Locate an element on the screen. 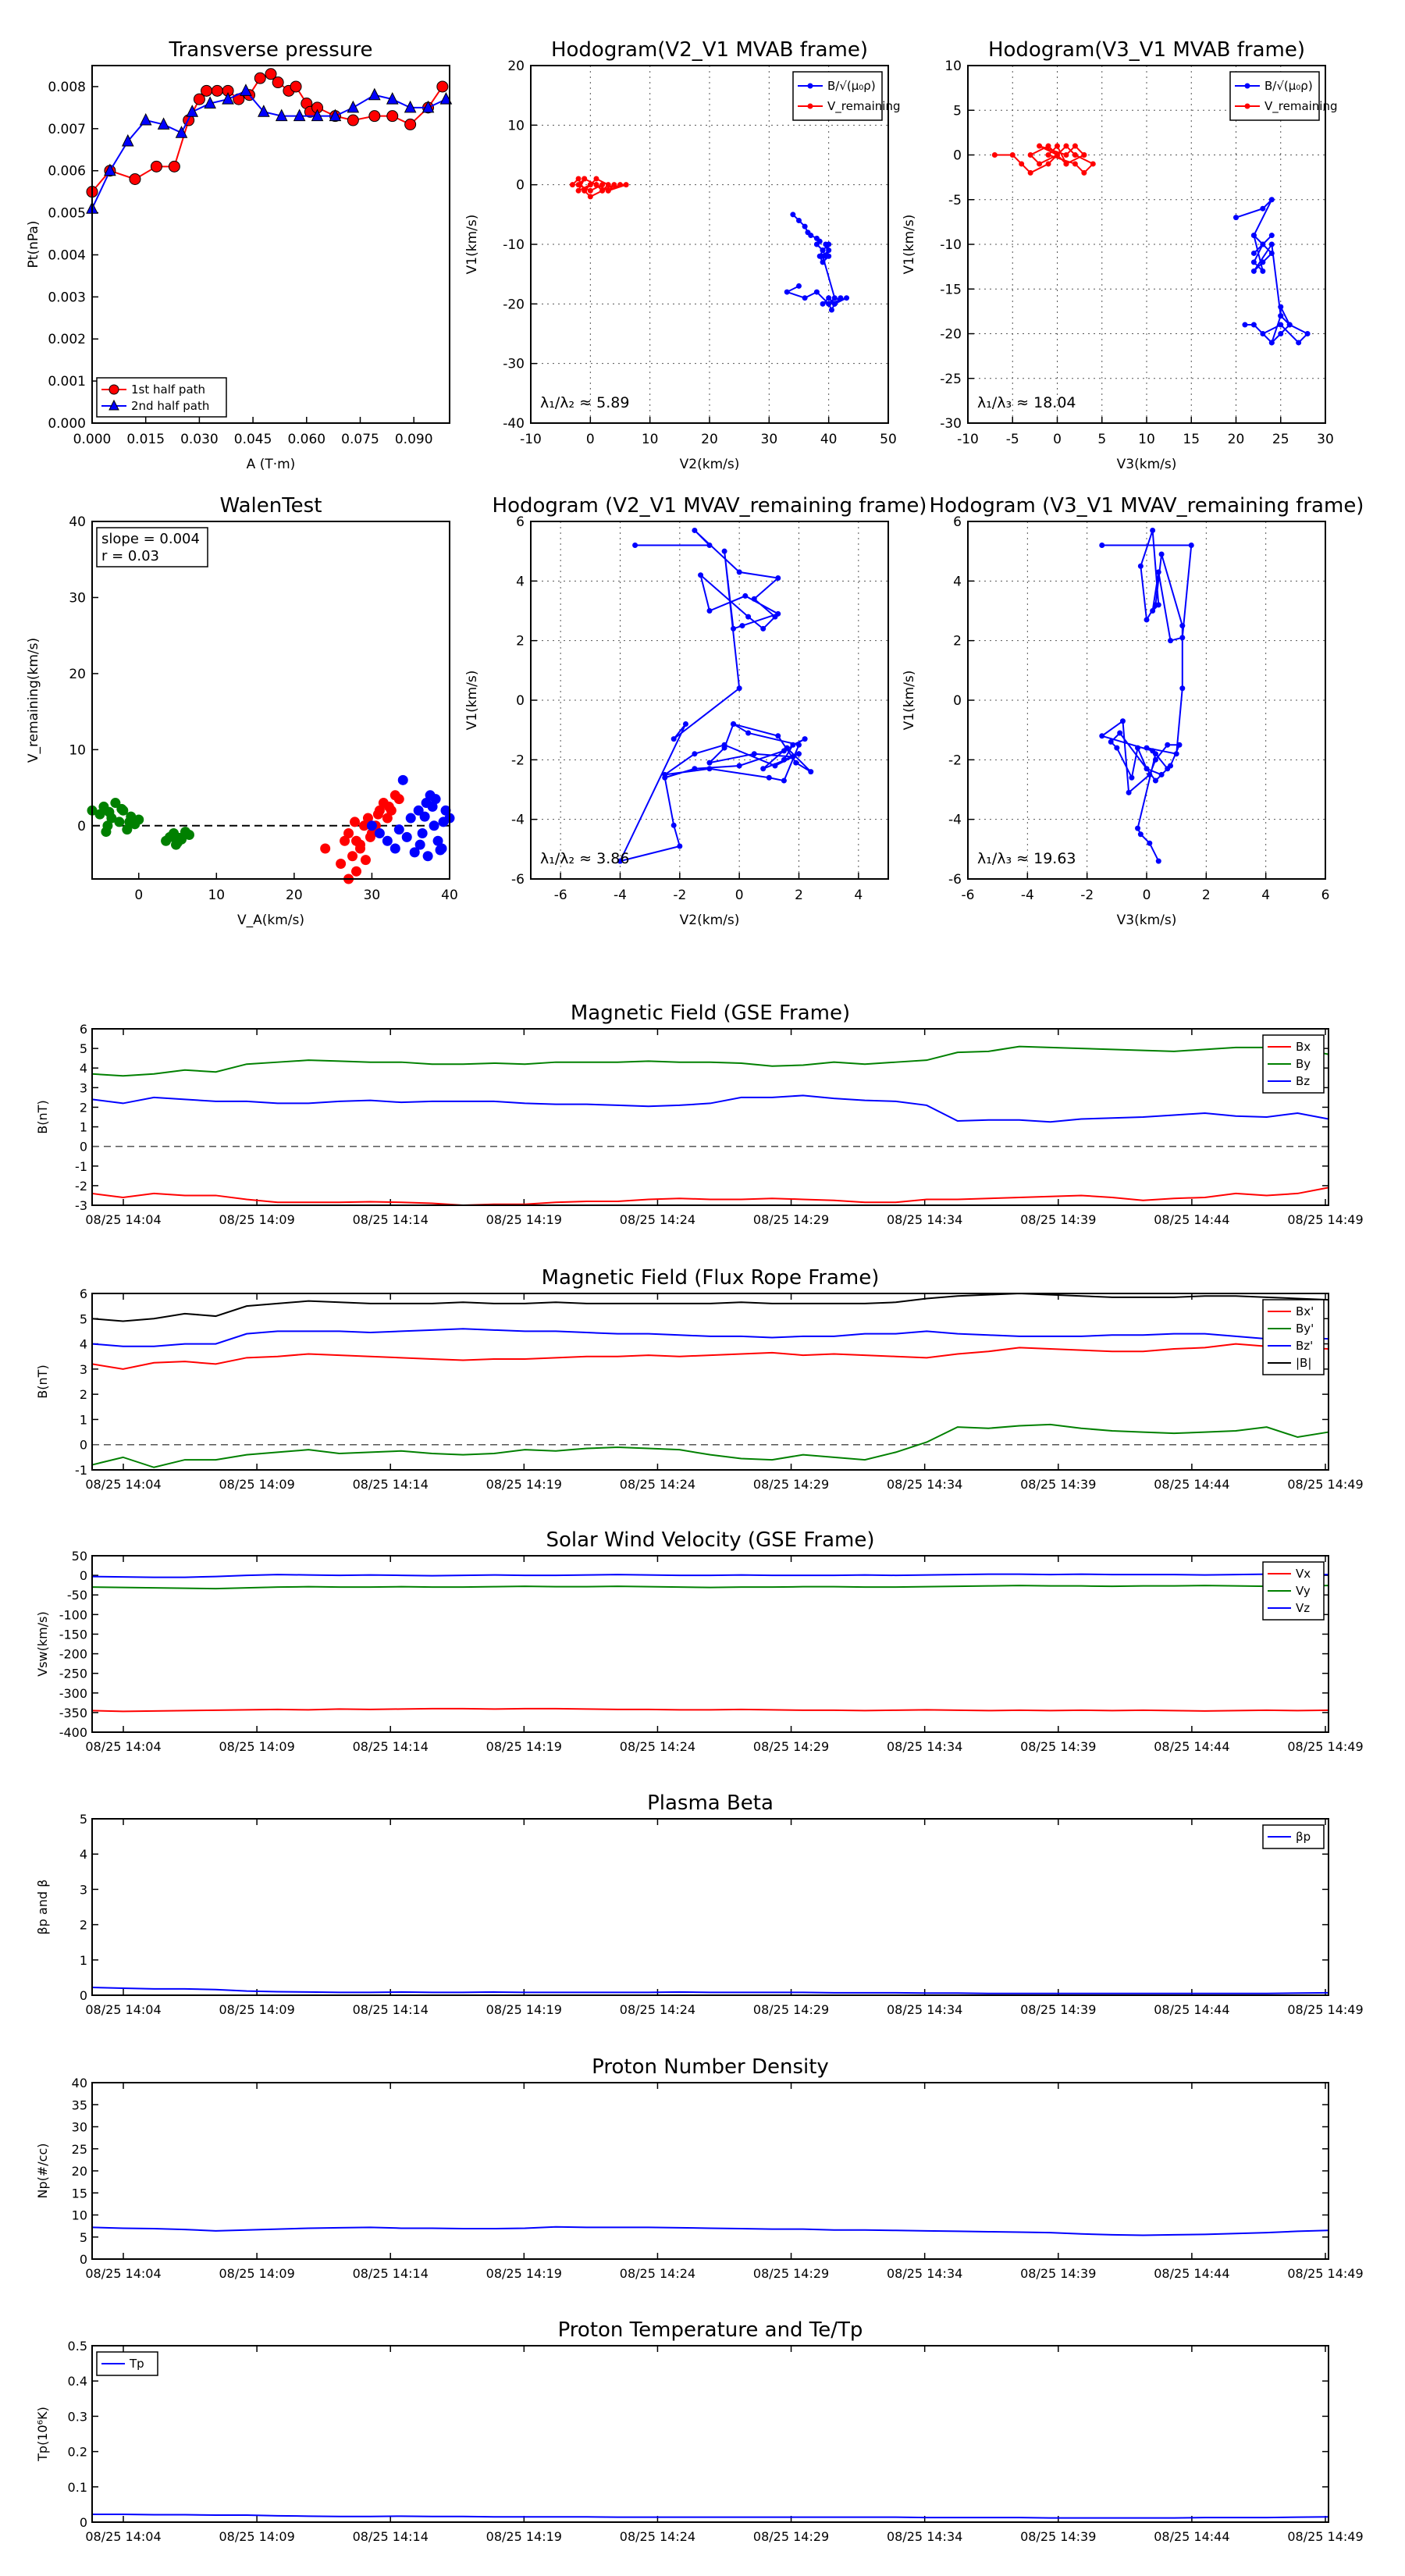  time-tick-label: 08/25 14:34 is located at coordinates (925, 2536).